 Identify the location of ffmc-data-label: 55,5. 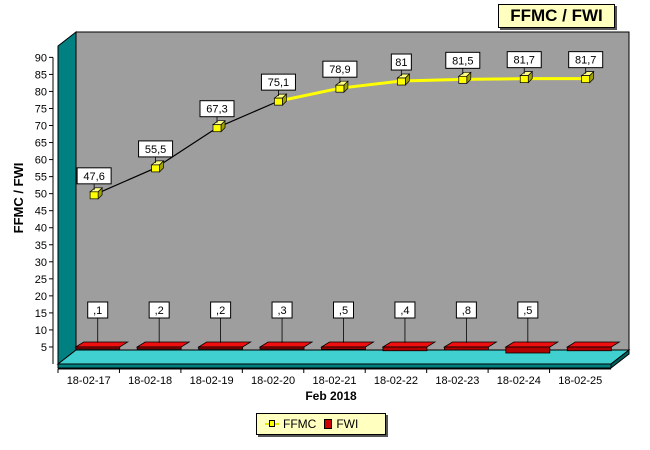
(155, 150).